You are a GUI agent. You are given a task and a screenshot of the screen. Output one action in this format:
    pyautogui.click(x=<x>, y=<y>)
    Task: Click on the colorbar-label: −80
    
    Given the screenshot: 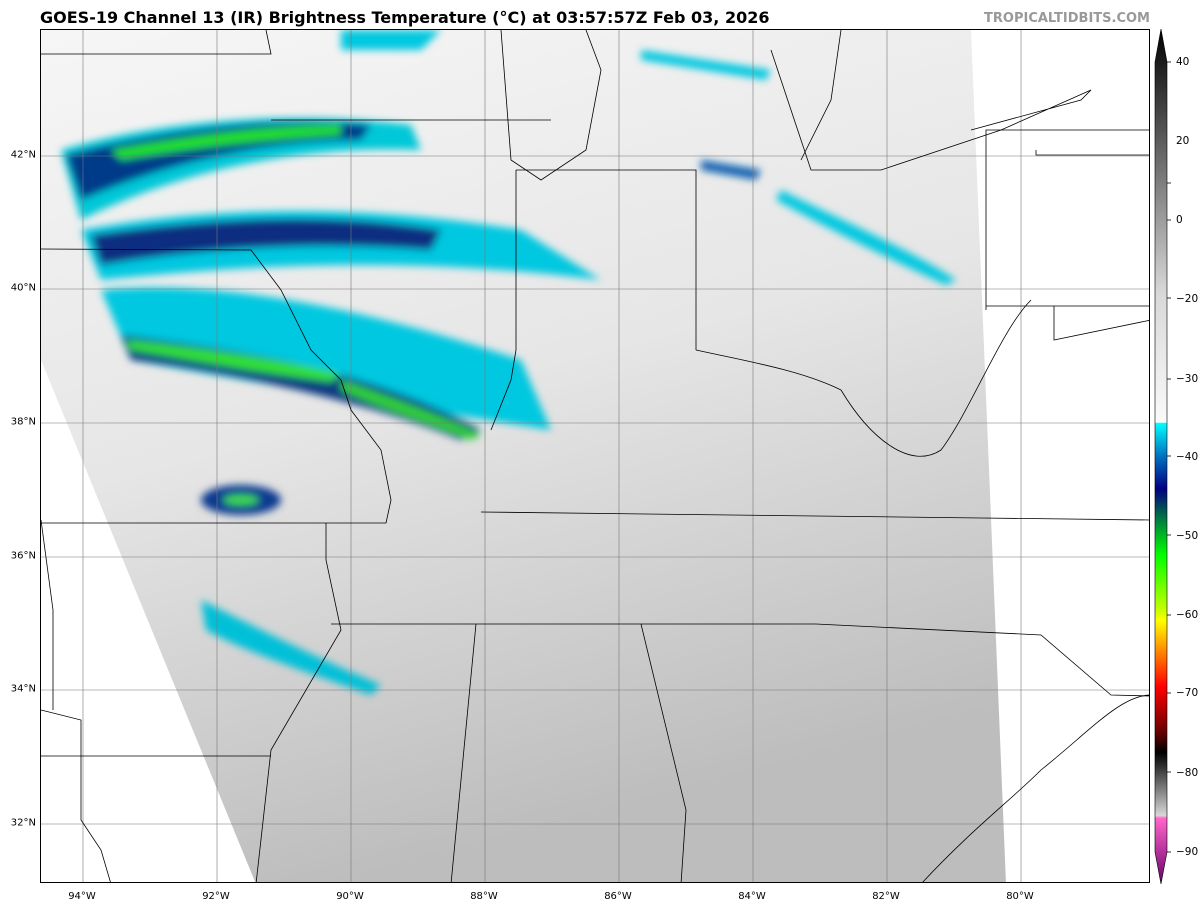 What is the action you would take?
    pyautogui.click(x=1187, y=773)
    